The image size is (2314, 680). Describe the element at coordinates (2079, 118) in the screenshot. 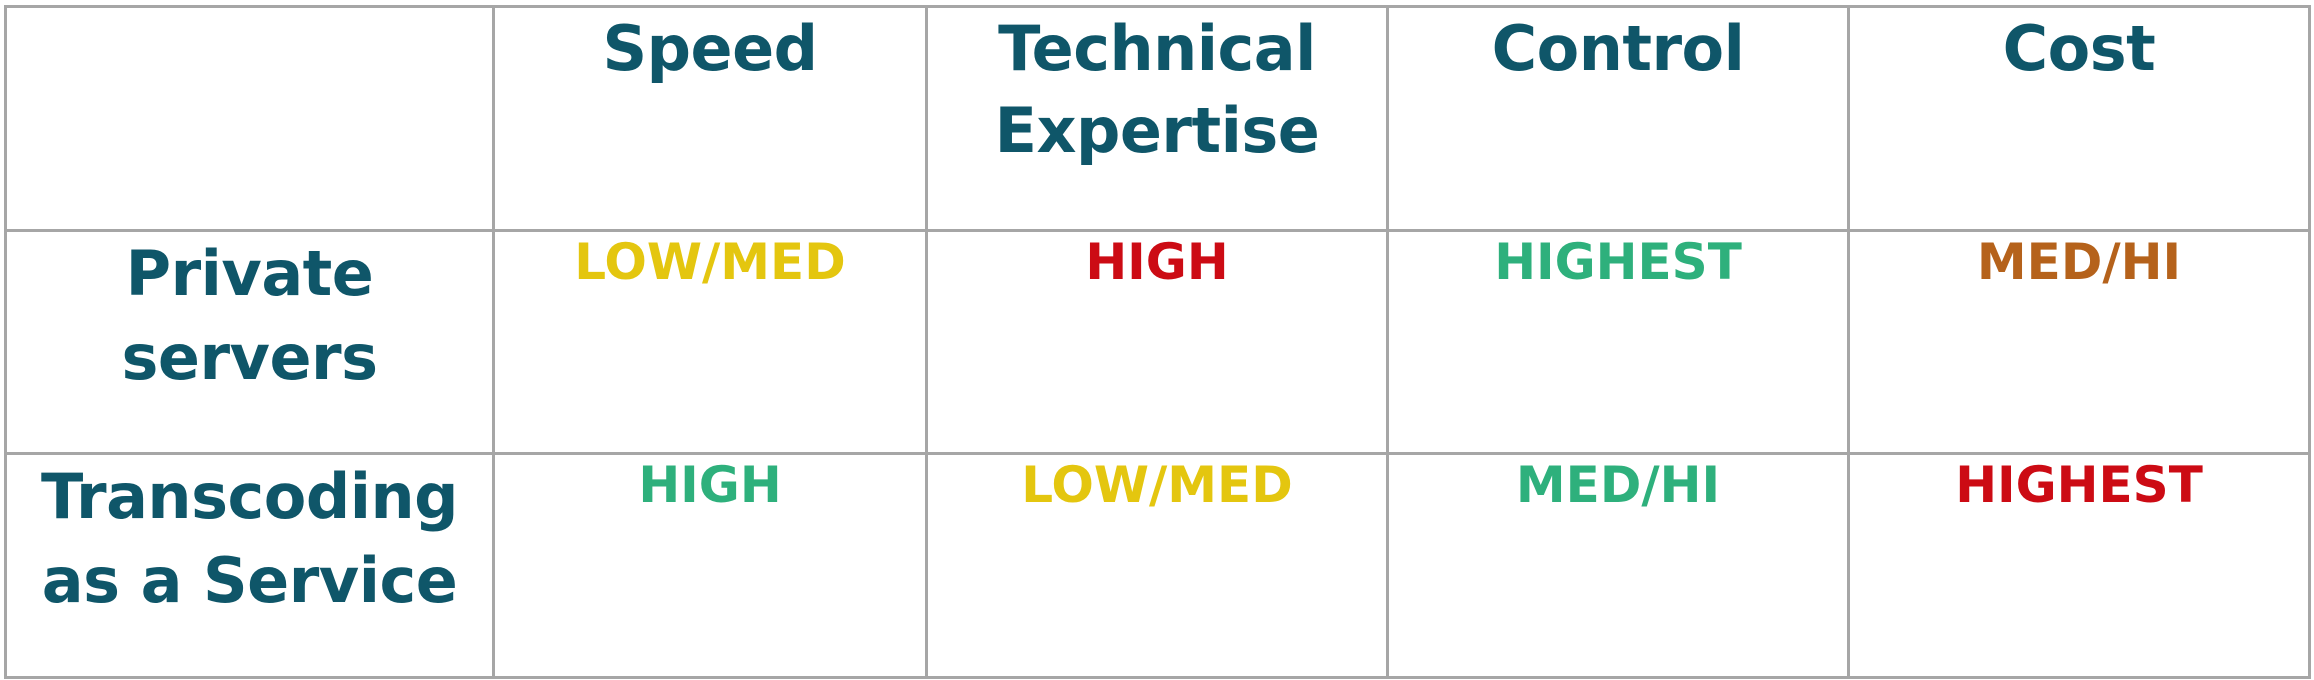

I see `column-header-cost: Cost` at that location.